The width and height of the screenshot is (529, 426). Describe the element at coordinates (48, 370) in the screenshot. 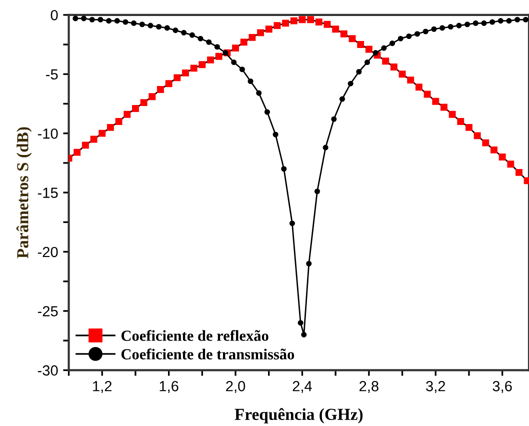

I see `y-tick-label: -30` at that location.